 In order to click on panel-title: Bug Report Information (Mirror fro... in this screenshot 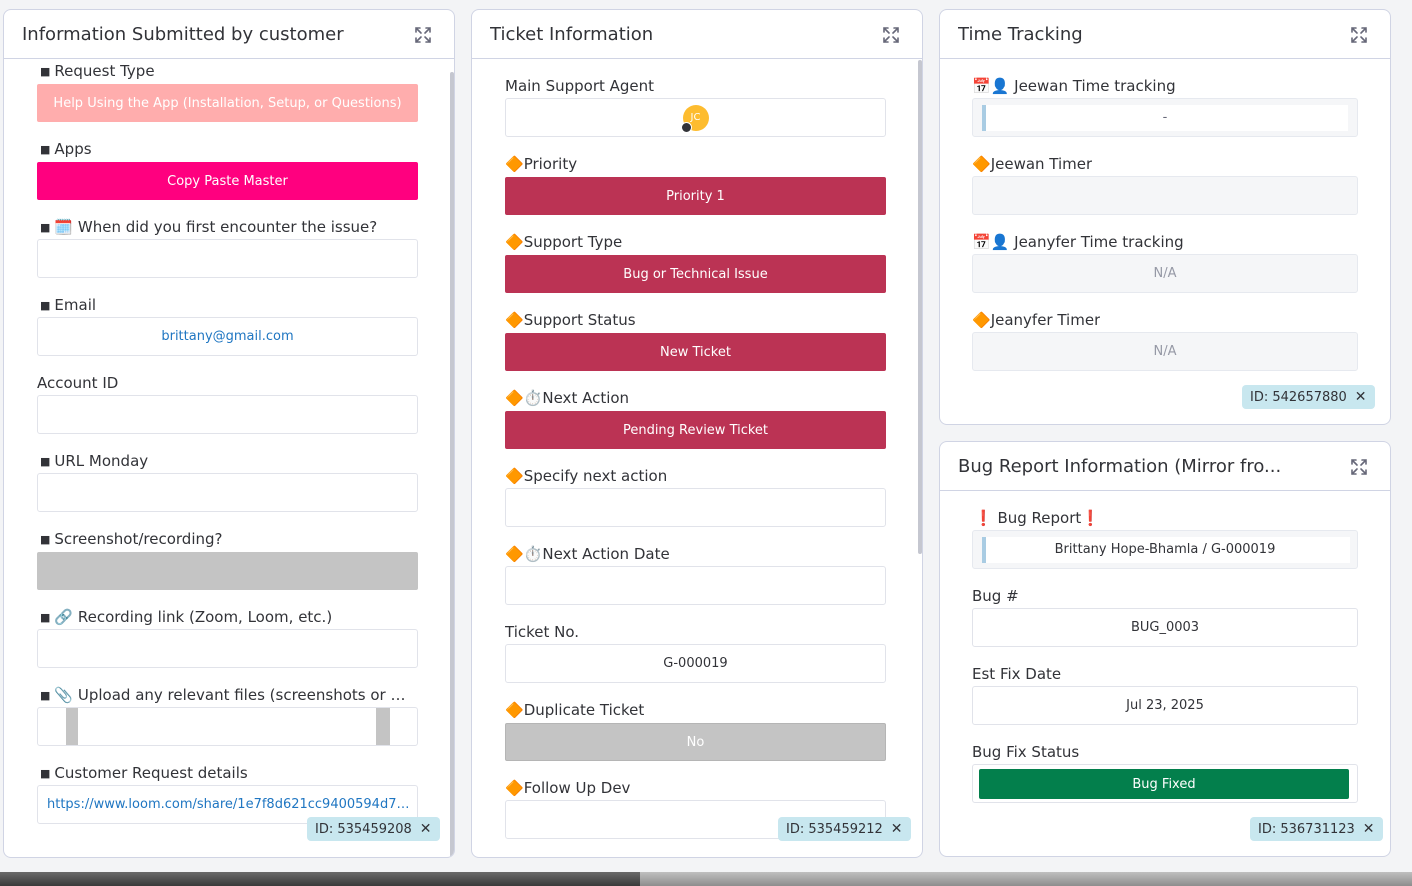, I will do `click(1120, 466)`.